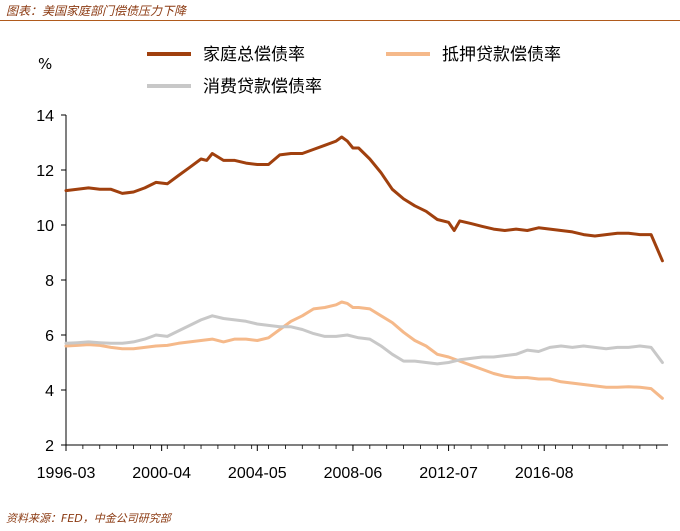  What do you see at coordinates (340, 20) in the screenshot?
I see `caption-divider` at bounding box center [340, 20].